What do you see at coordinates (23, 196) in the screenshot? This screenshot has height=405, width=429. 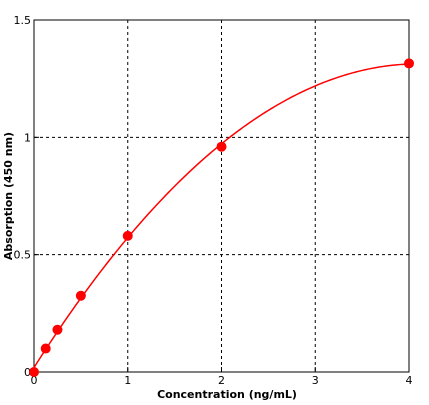 I see `y-tick-labels: 0 0.5 1 1.5` at bounding box center [23, 196].